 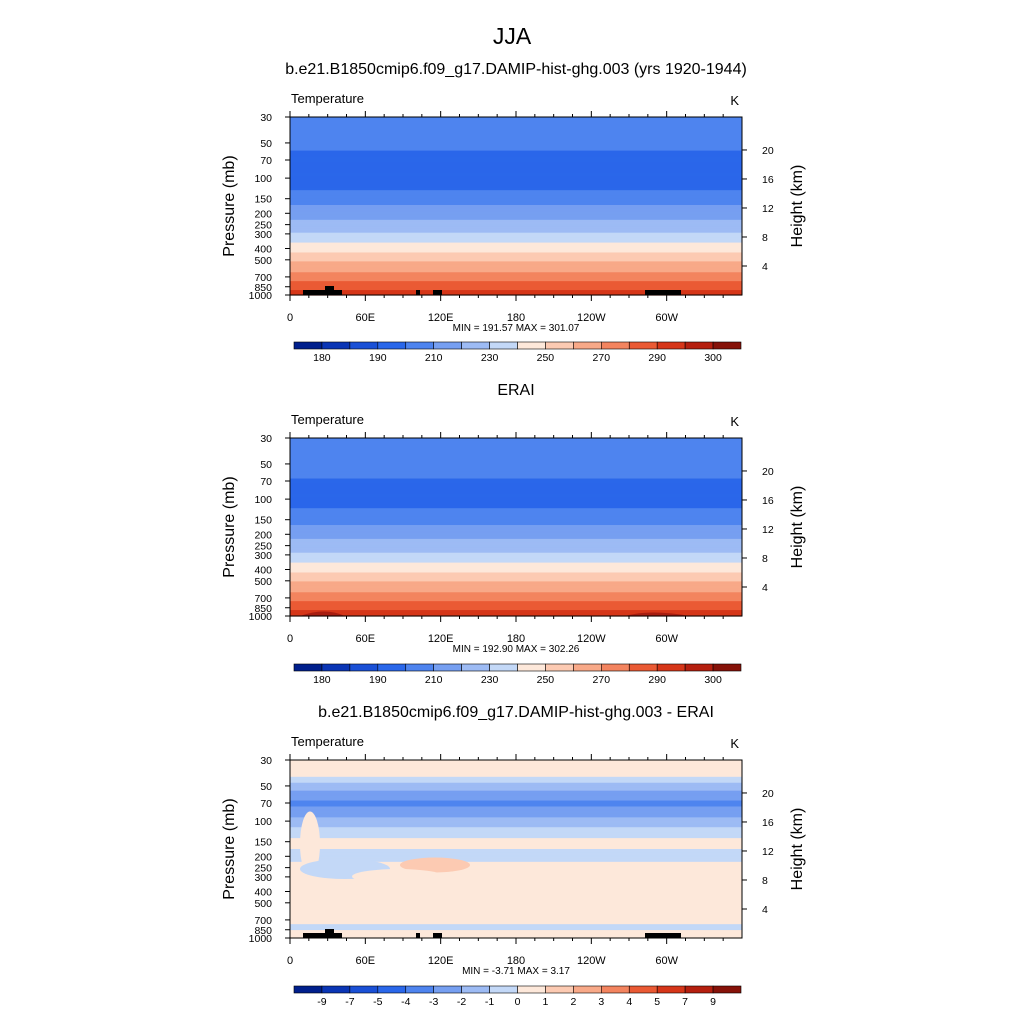 I want to click on field, so click(x=516, y=527).